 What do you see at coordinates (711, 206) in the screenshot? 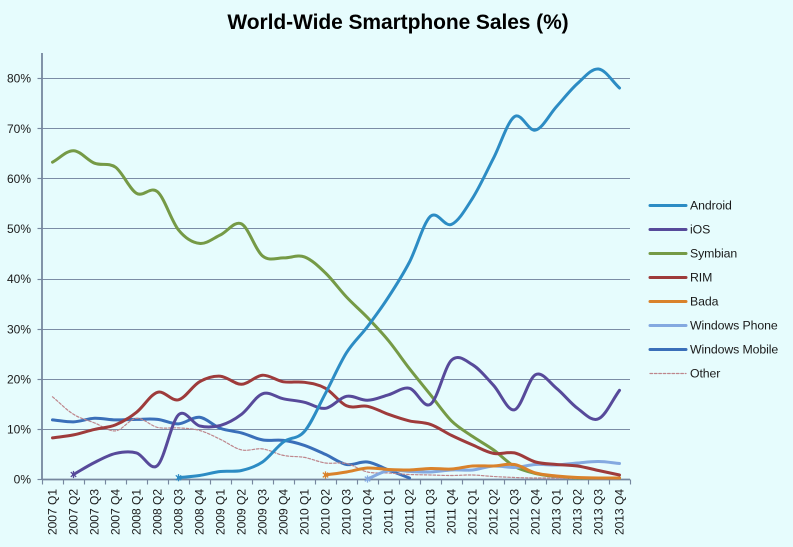
I see `svg-text: Android` at bounding box center [711, 206].